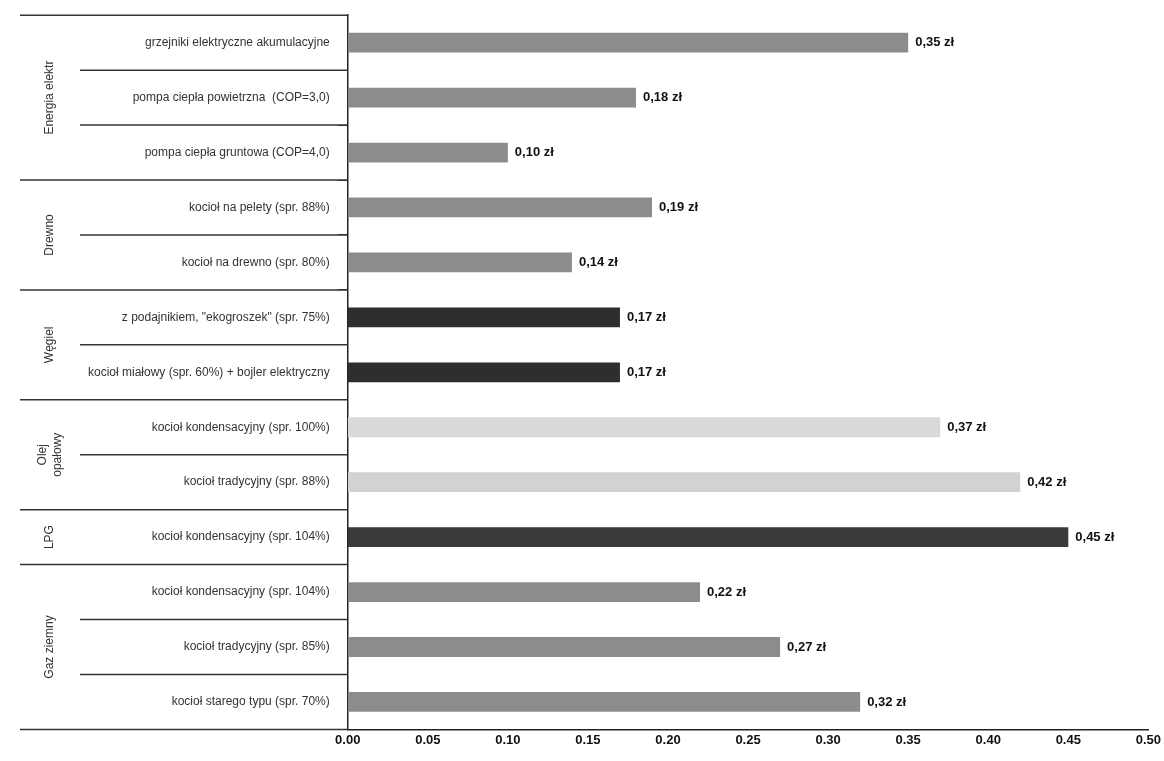 The image size is (1164, 761). What do you see at coordinates (1095, 536) in the screenshot?
I see `data-label: 0,45 zł` at bounding box center [1095, 536].